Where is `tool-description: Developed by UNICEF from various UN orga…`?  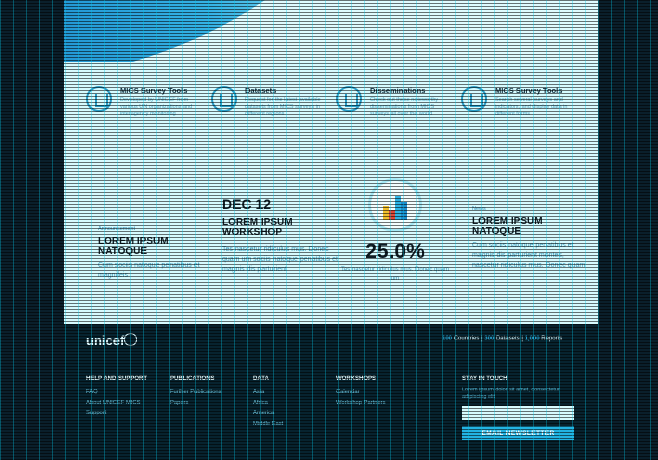 tool-description: Developed by UNICEF from various UN orga… is located at coordinates (156, 107).